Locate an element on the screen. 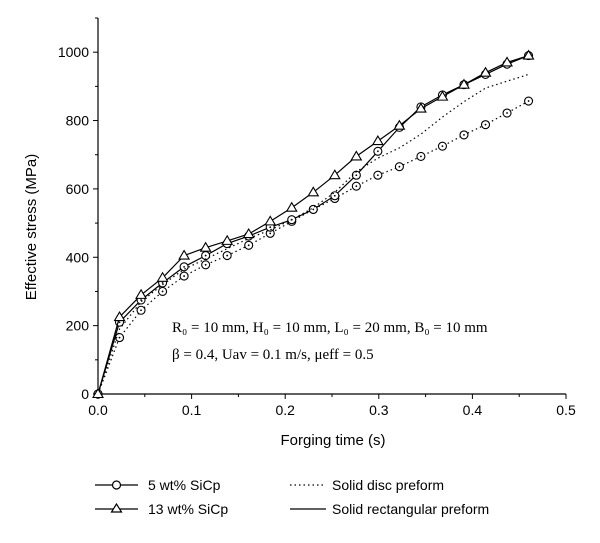  x-tick-label: 0.1 is located at coordinates (192, 410).